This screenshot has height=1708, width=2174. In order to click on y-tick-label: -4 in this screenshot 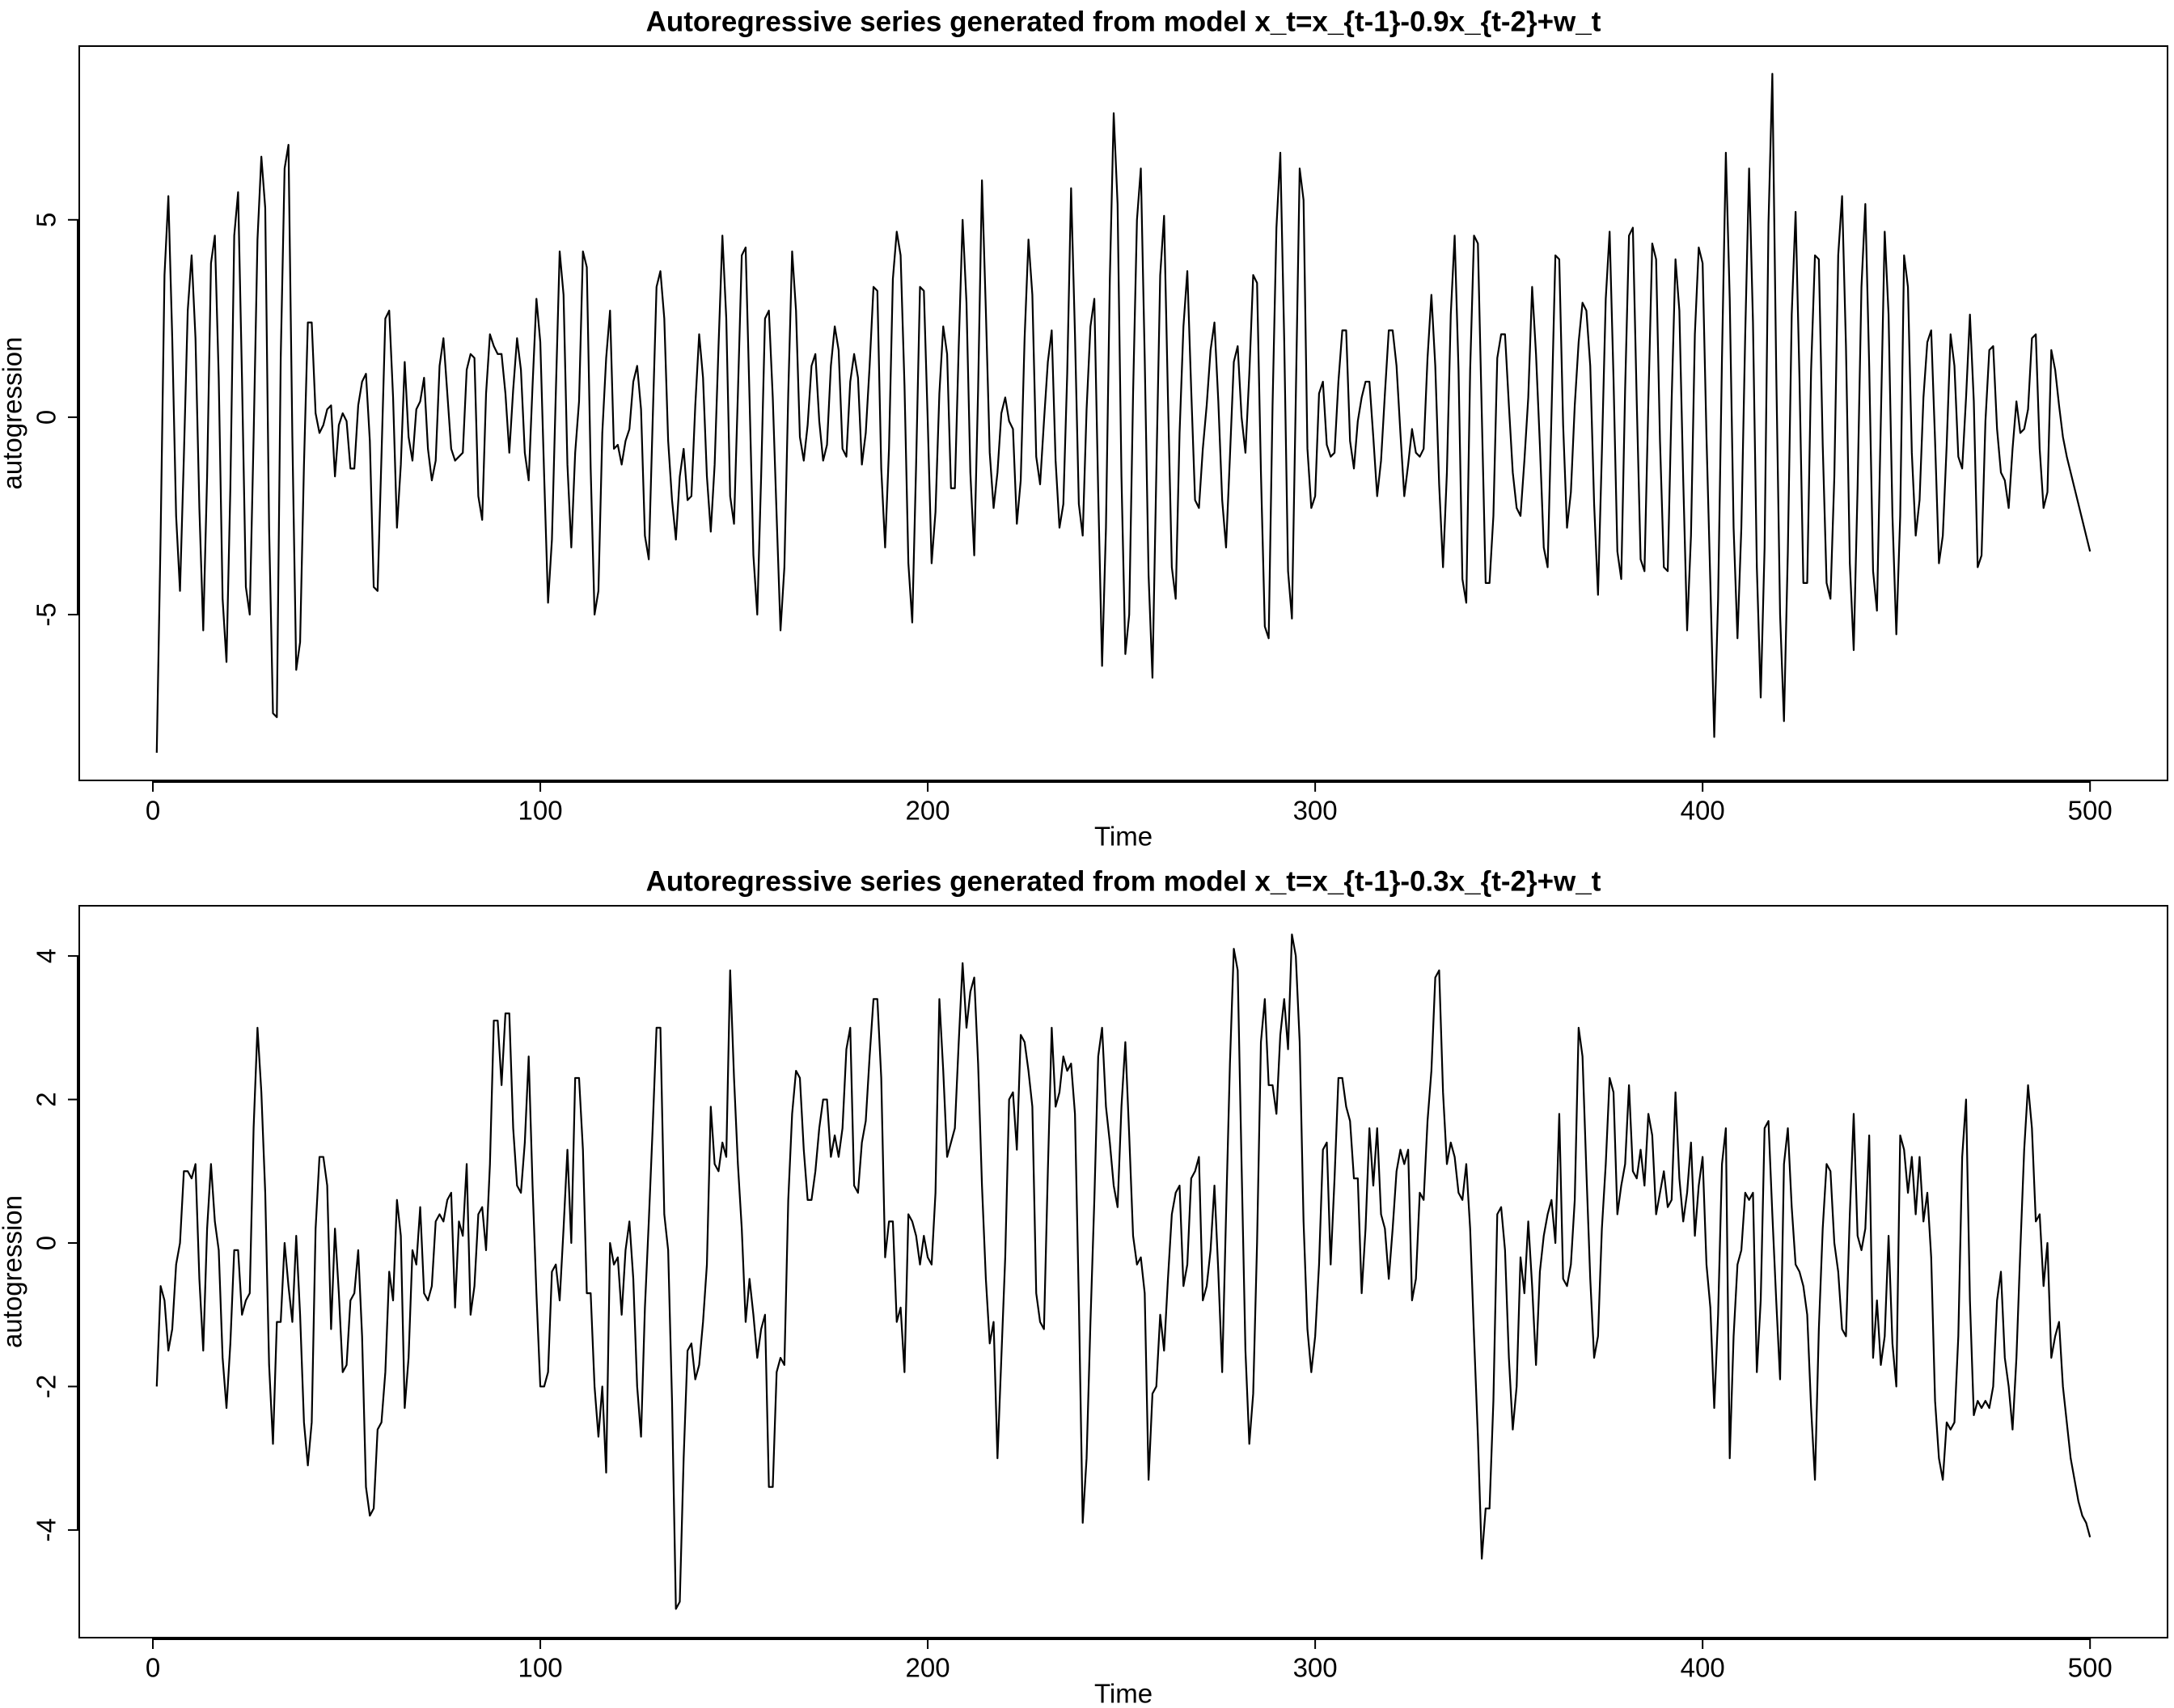, I will do `click(46, 1529)`.